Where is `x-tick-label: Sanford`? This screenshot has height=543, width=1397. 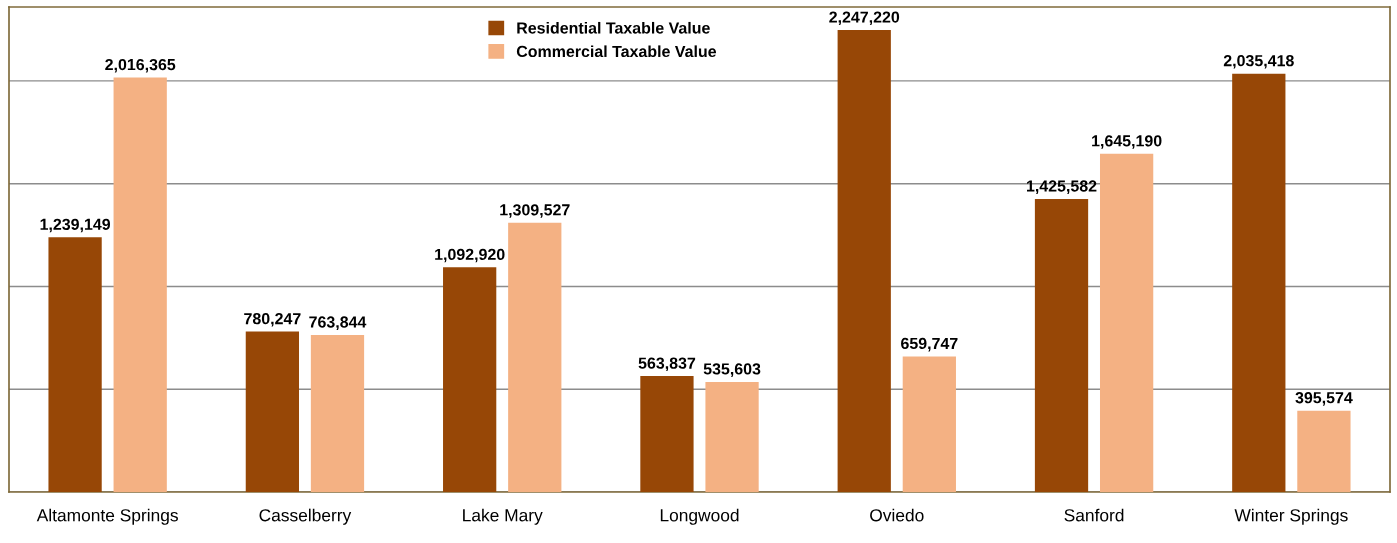 x-tick-label: Sanford is located at coordinates (1094, 515).